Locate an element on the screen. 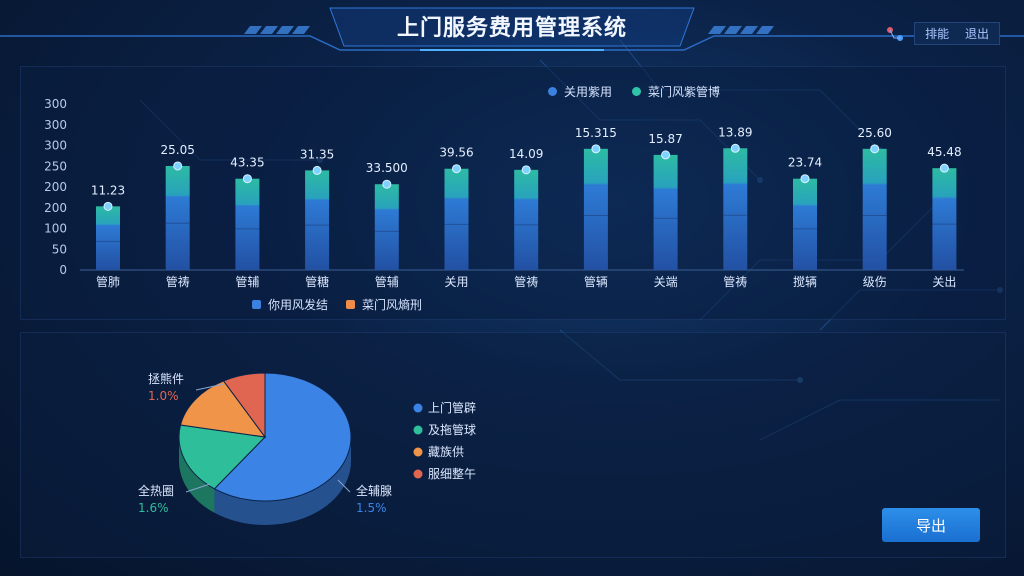  y-tick-label: 100 is located at coordinates (55, 229).